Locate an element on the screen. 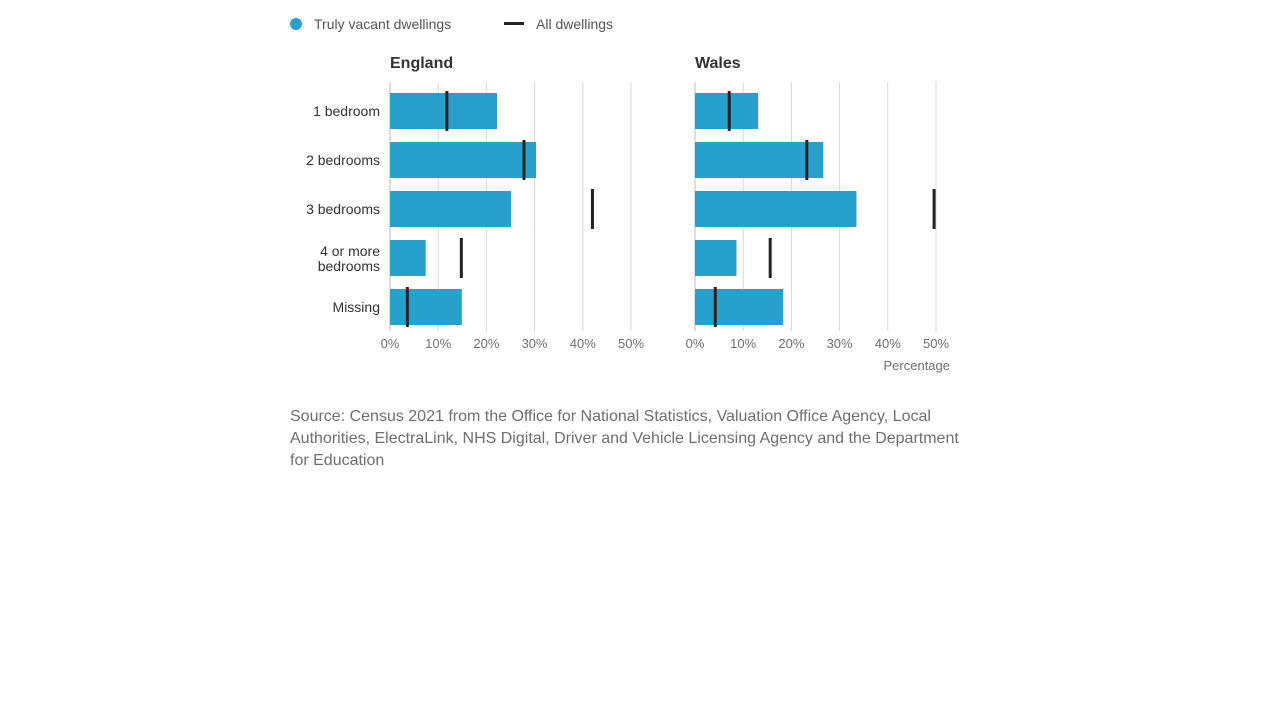 Image resolution: width=1280 pixels, height=720 pixels. legend: Truly vacant dwellings All dwellings is located at coordinates (451, 24).